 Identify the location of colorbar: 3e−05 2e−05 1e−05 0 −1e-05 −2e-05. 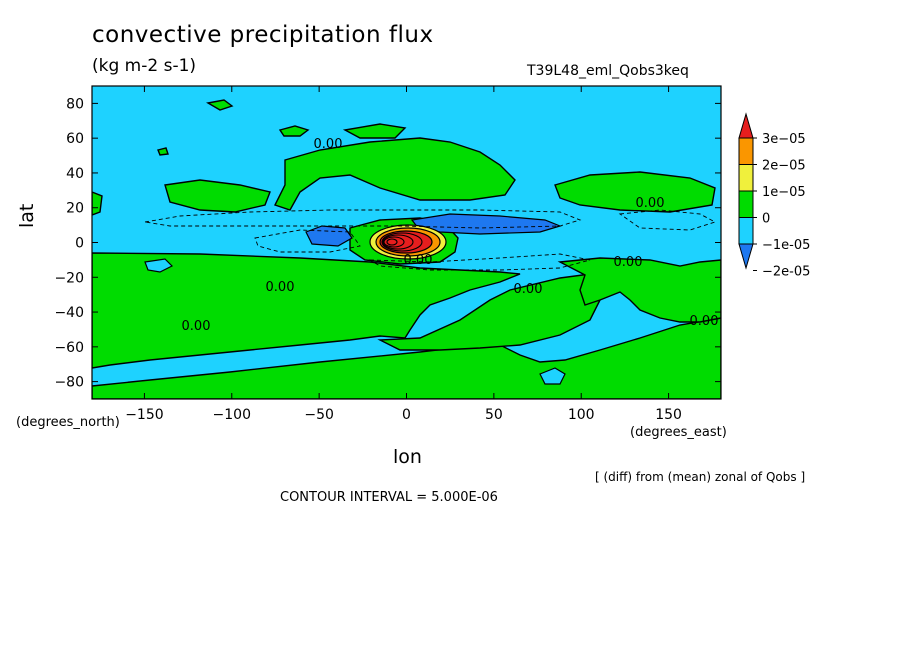
(774, 196).